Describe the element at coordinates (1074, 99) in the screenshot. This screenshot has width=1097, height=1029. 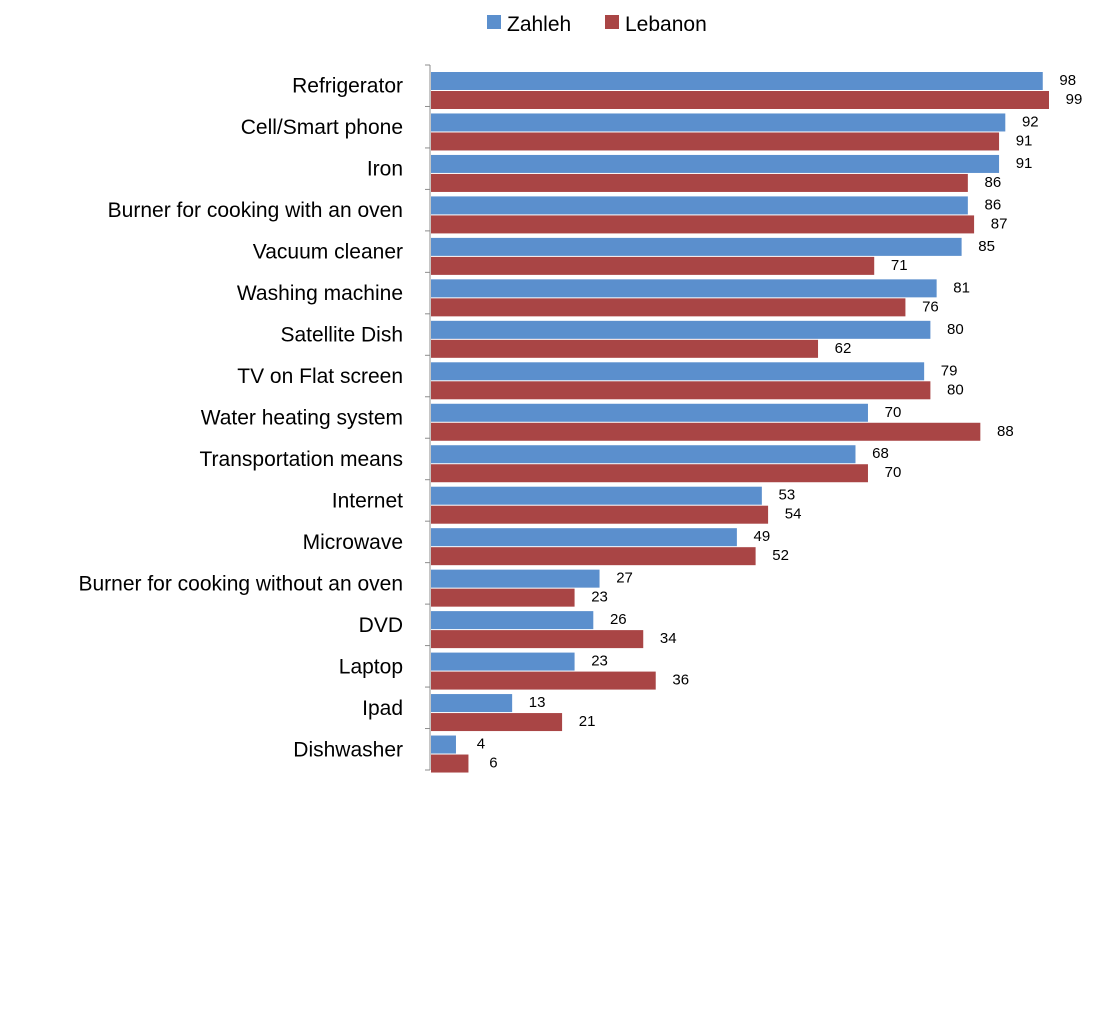
I see `data-label-lebanon: 99` at that location.